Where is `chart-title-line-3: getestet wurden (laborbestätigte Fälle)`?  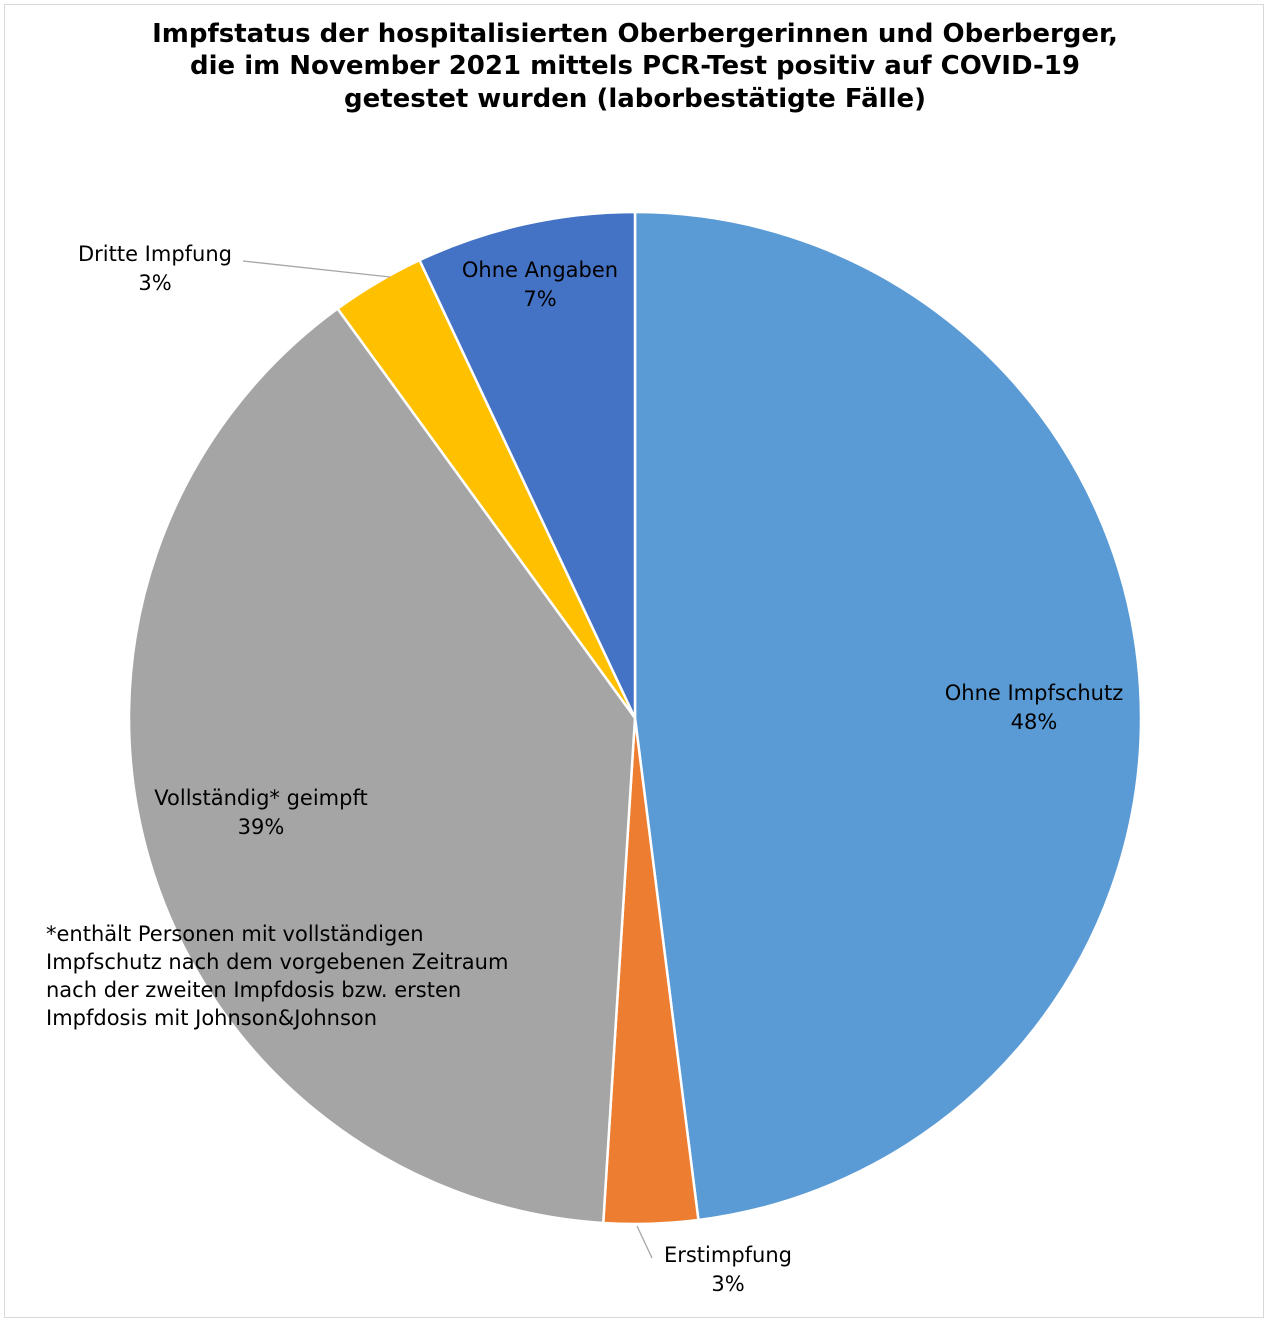
chart-title-line-3: getestet wurden (laborbestätigte Fälle) is located at coordinates (634, 99).